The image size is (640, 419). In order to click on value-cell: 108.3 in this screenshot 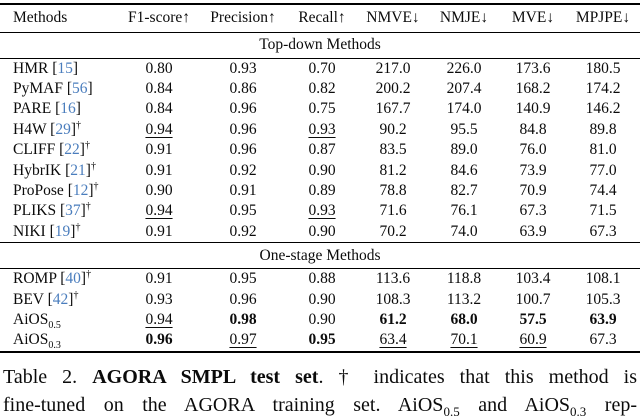, I will do `click(393, 300)`.